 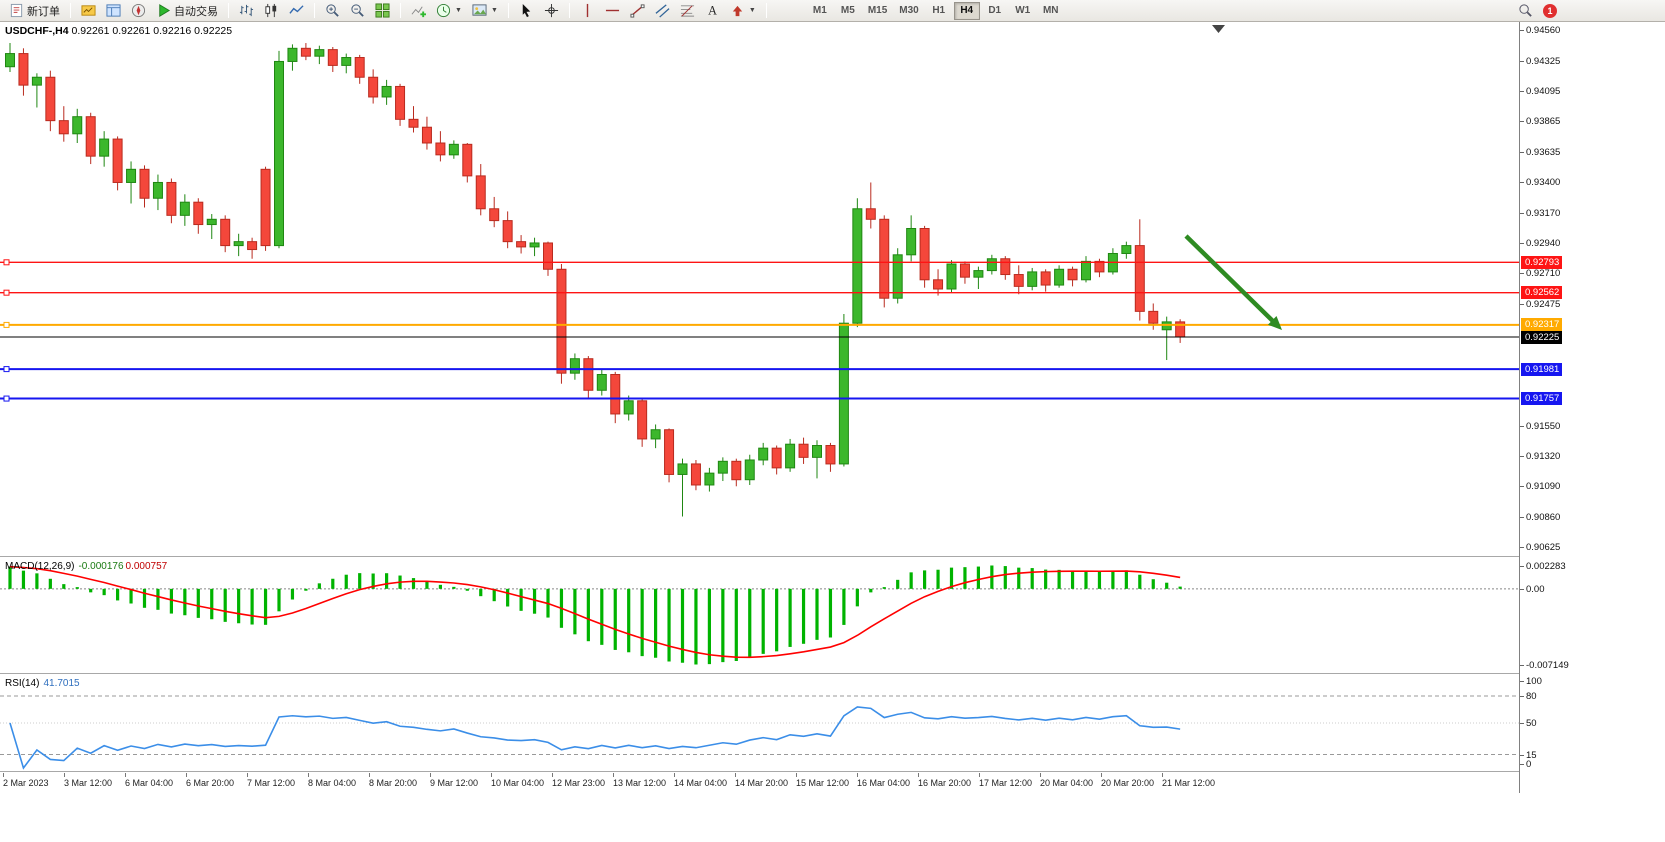 What do you see at coordinates (1006, 780) in the screenshot?
I see `time-axis-label: 17 Mar 12:00` at bounding box center [1006, 780].